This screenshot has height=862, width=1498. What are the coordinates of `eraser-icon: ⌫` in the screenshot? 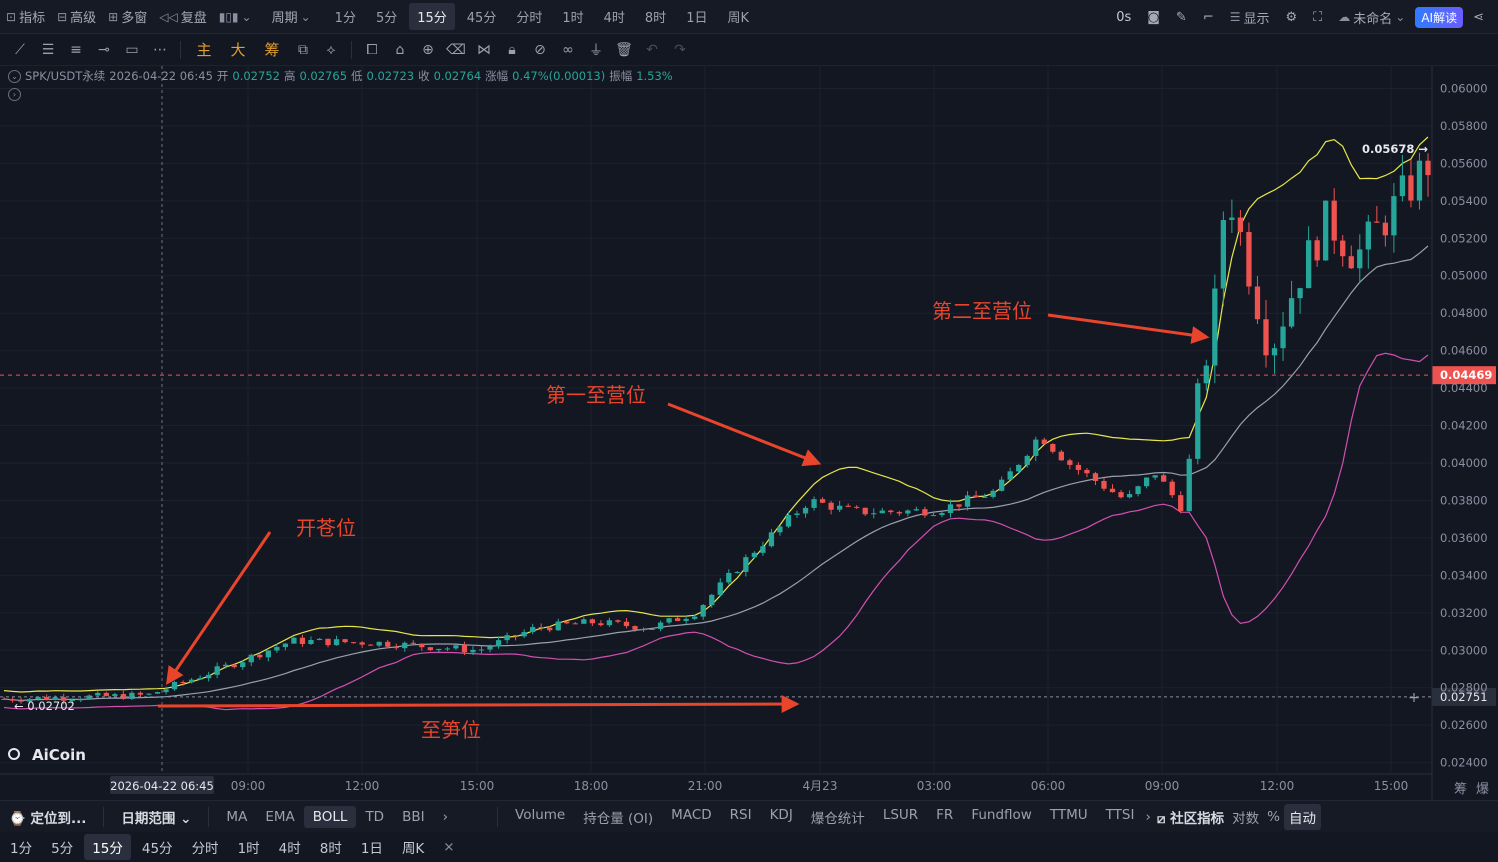 It's located at (456, 49).